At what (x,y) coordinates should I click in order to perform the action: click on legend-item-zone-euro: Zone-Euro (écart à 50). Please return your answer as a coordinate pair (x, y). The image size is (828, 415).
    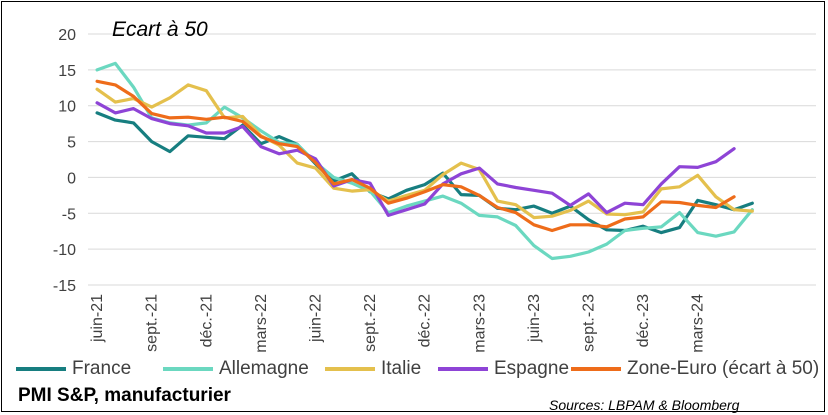
    Looking at the image, I should click on (695, 369).